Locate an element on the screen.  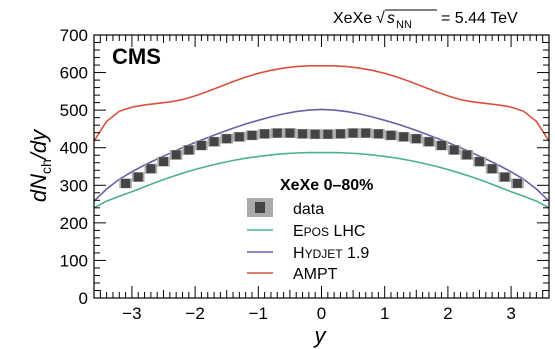
legend-entry-epos: EPOS LHC is located at coordinates (306, 231).